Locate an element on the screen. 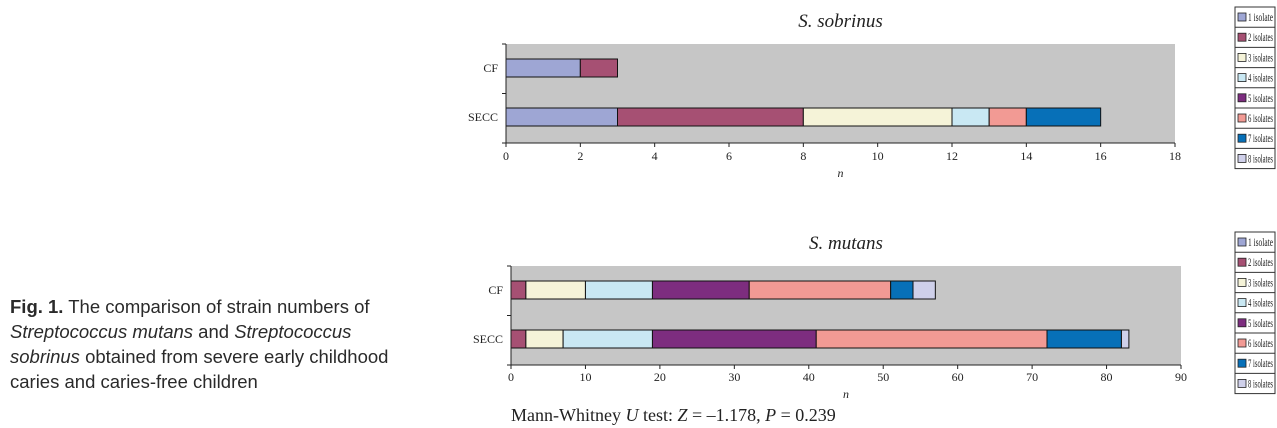 This screenshot has width=1277, height=428. x-axis-label-mutans: n is located at coordinates (846, 394).